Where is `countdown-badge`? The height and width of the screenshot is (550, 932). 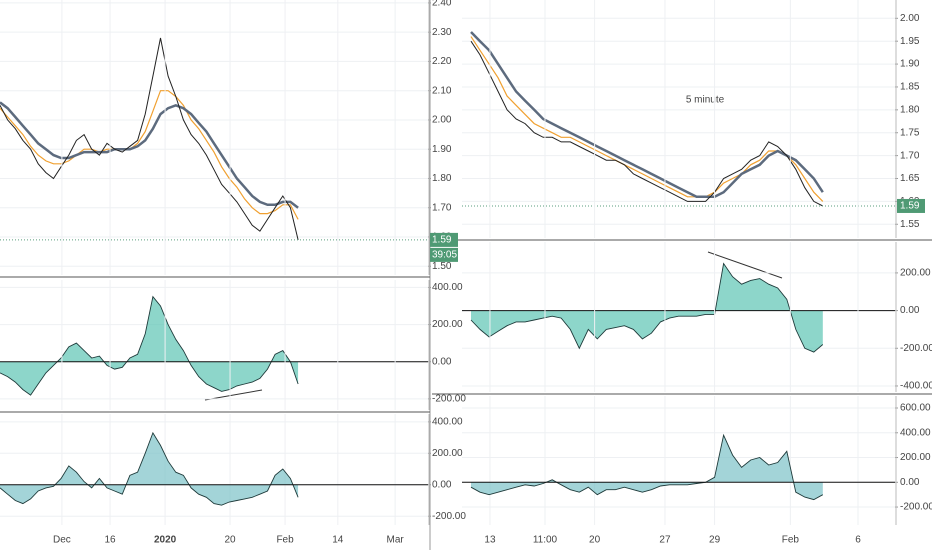
countdown-badge is located at coordinates (444, 254).